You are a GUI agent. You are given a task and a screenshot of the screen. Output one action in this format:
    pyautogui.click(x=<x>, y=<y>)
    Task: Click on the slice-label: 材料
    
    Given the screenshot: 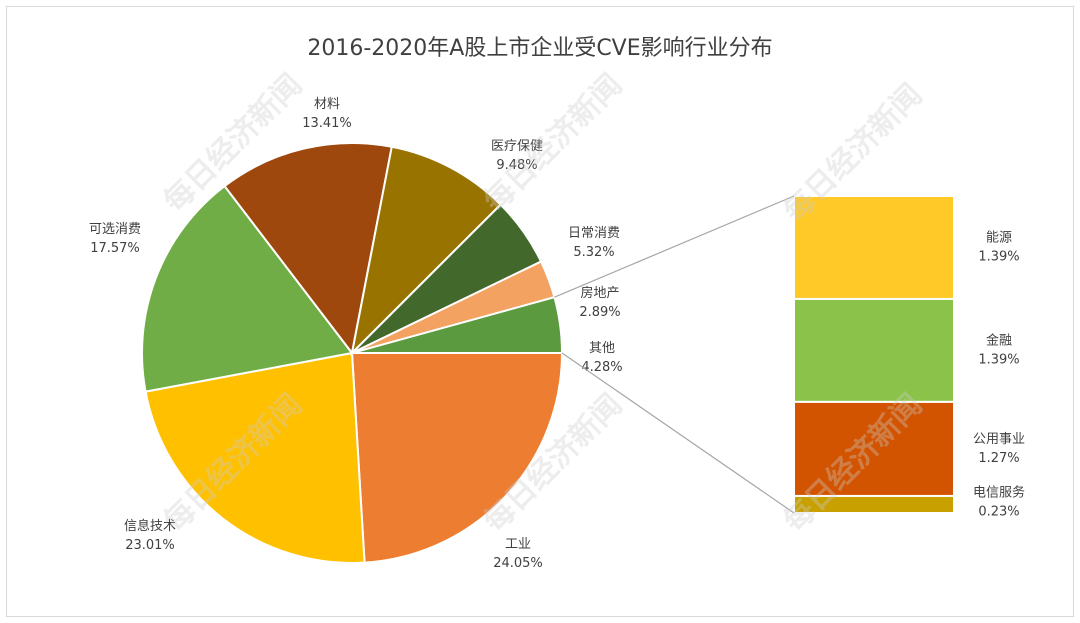 What is the action you would take?
    pyautogui.click(x=327, y=104)
    